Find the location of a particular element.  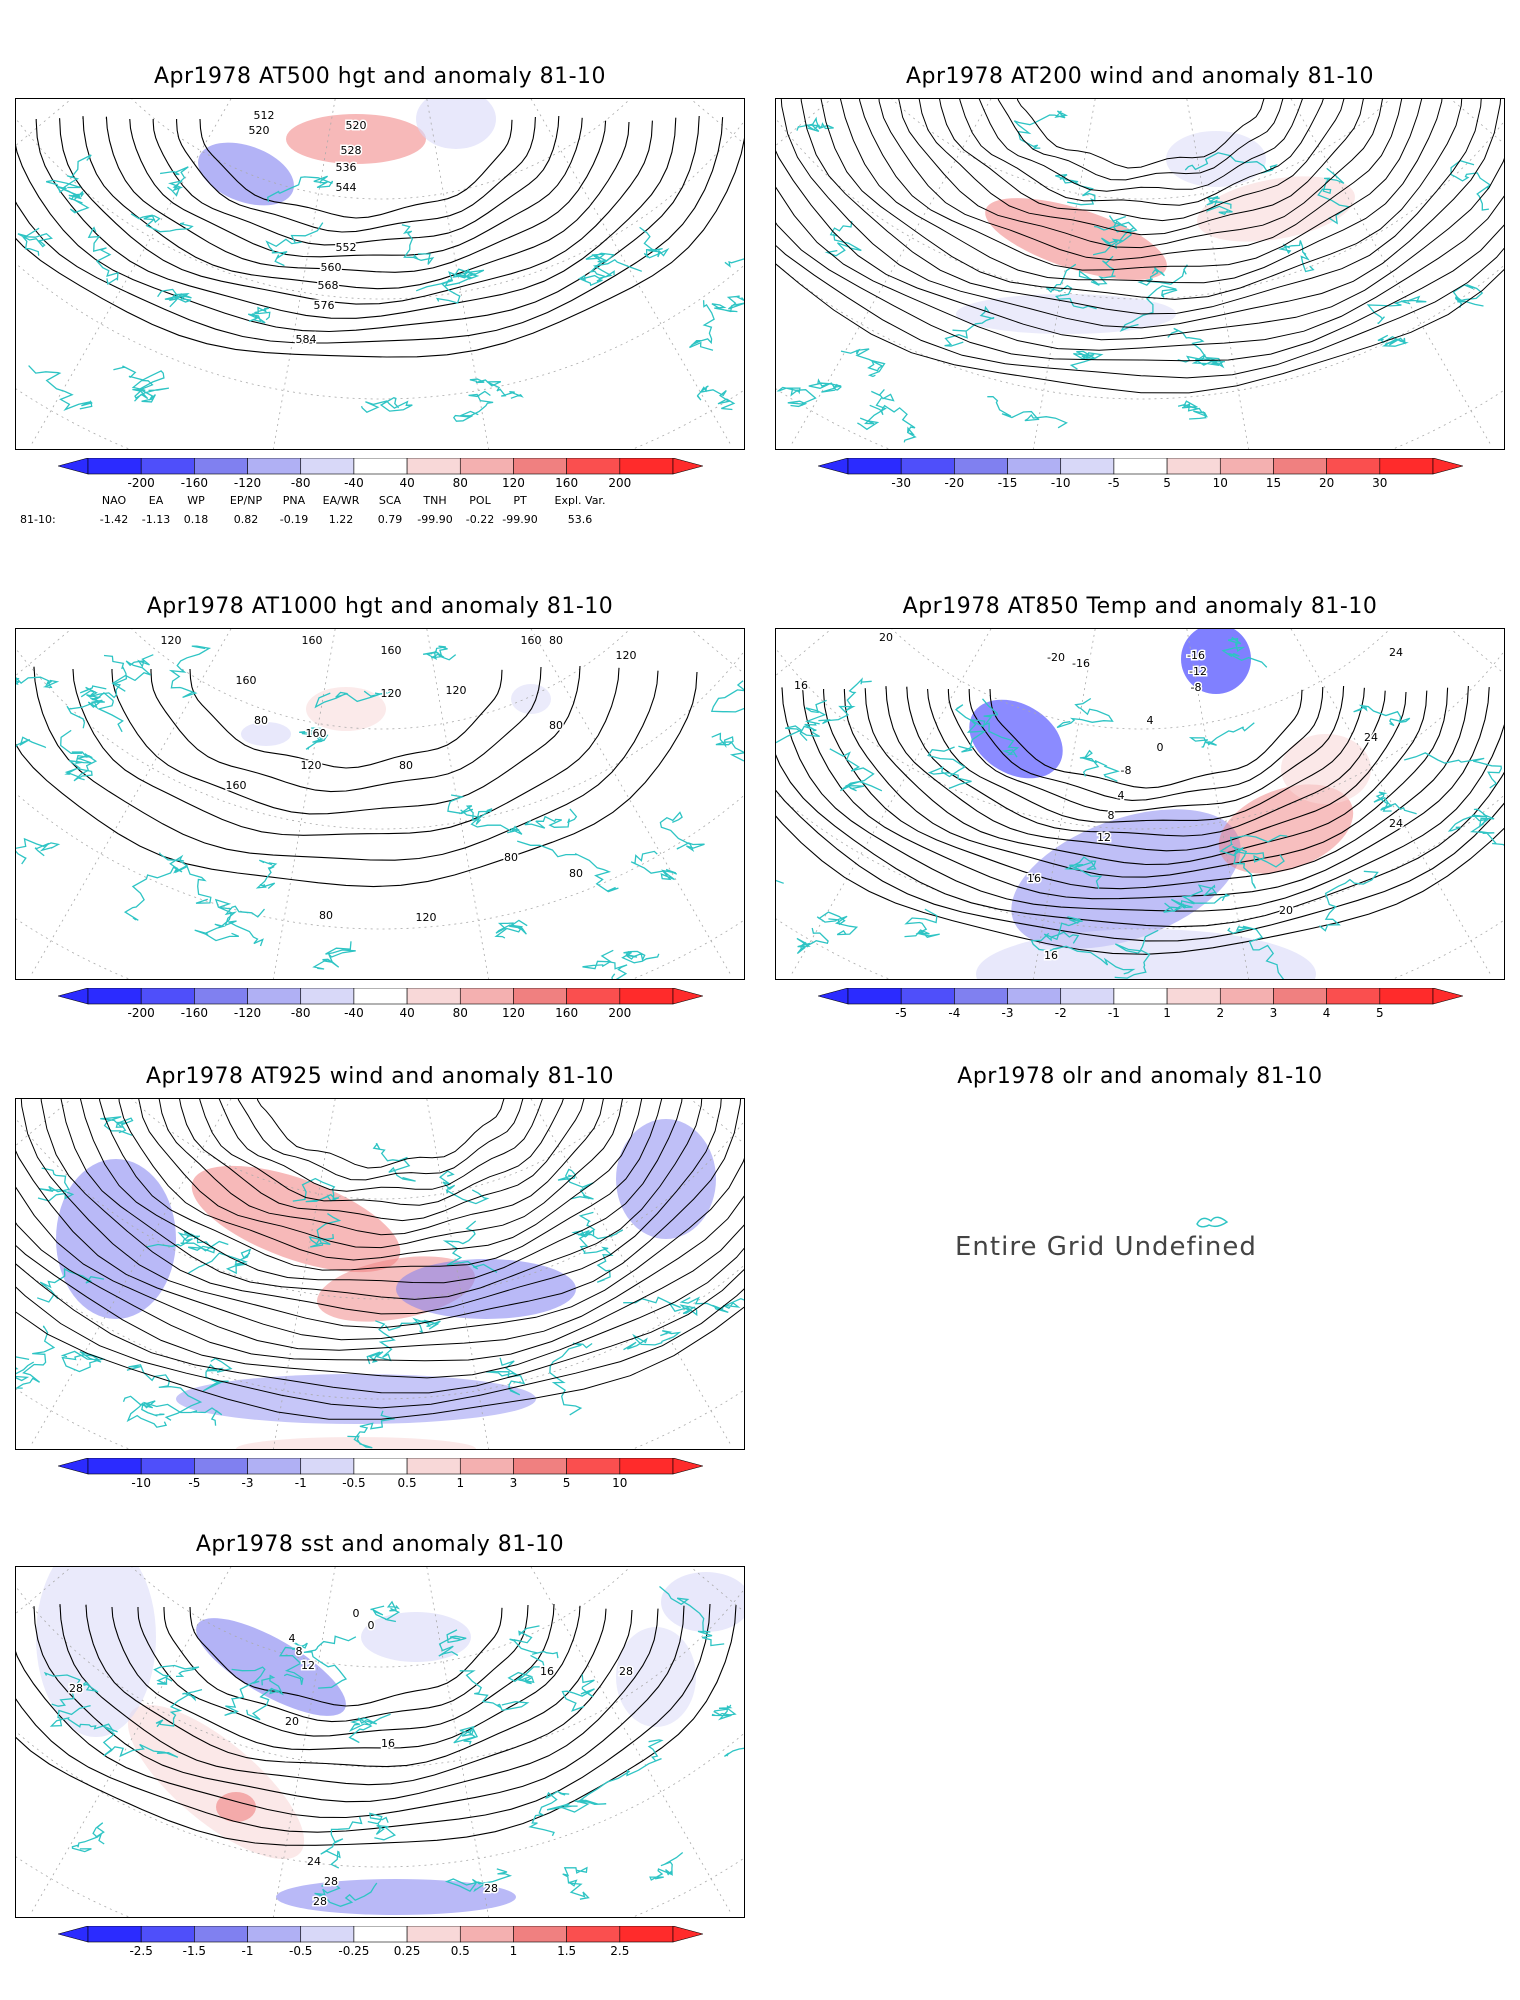

index-value: 1.22 is located at coordinates (341, 519).